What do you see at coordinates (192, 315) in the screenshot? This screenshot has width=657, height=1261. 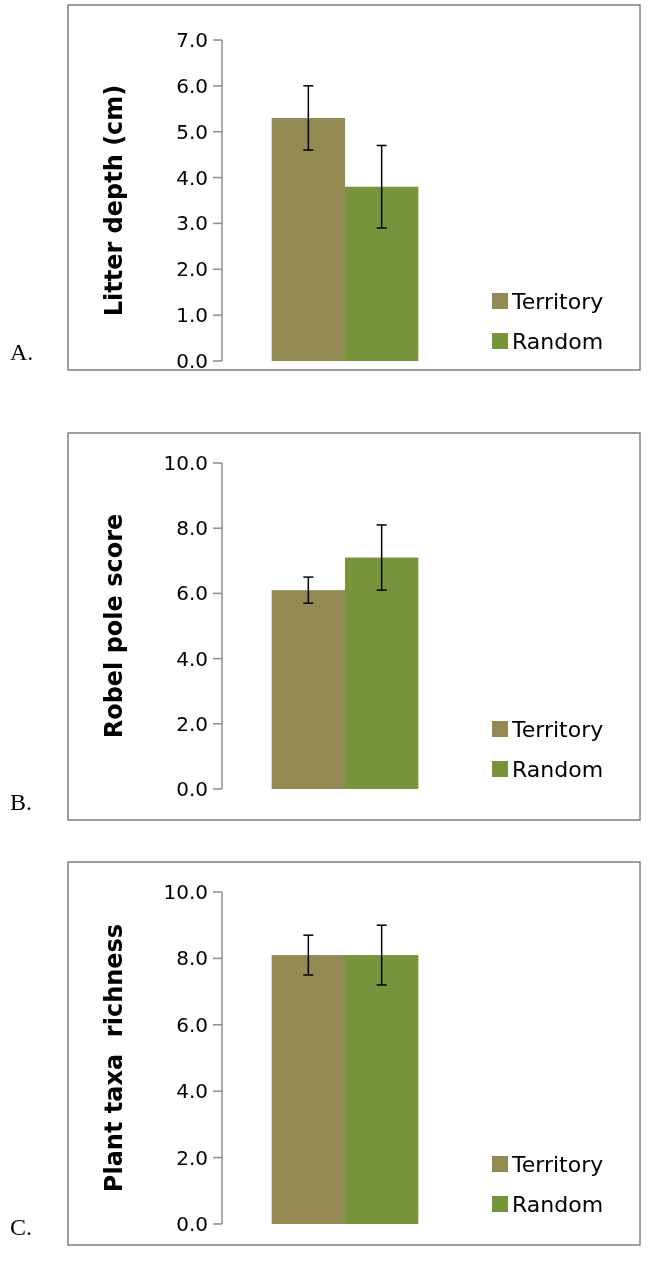 I see `y-tick-label: 1.0` at bounding box center [192, 315].